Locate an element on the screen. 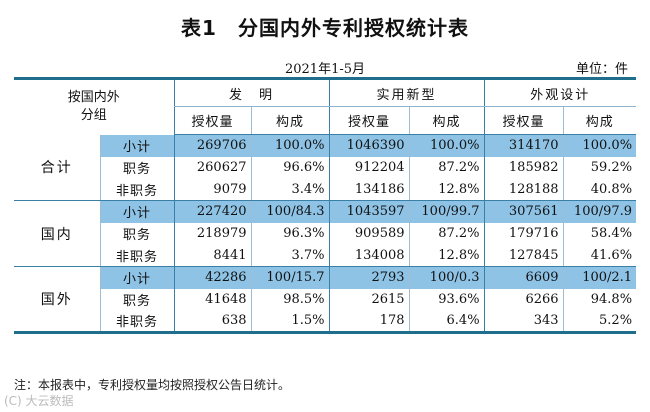  table-cell: 218979 is located at coordinates (212, 233).